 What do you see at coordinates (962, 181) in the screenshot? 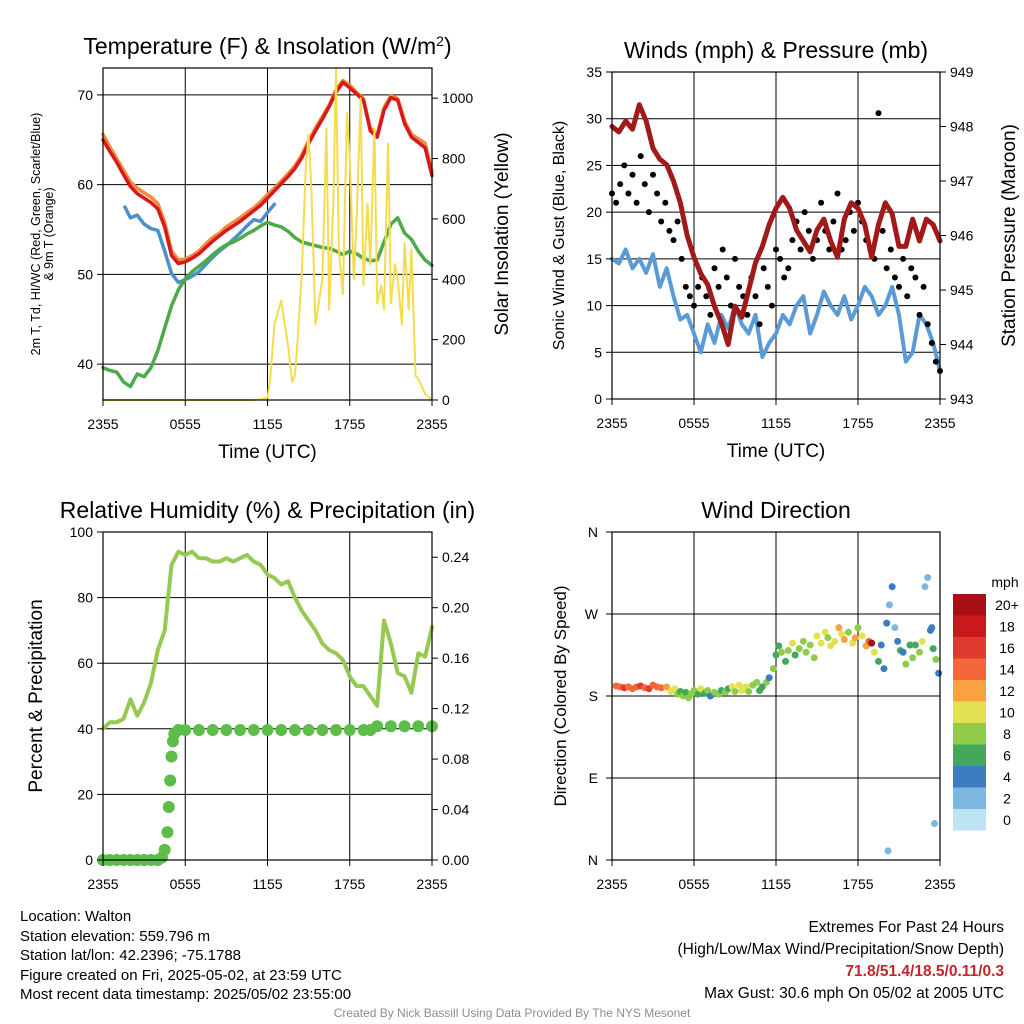
I see `right-tick-label: 947` at bounding box center [962, 181].